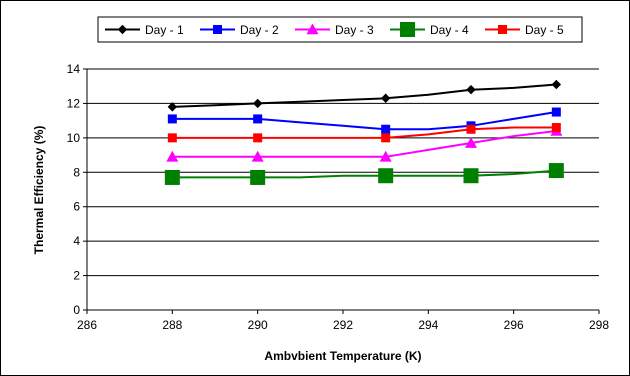  What do you see at coordinates (164, 30) in the screenshot?
I see `legend-label: Day - 1` at bounding box center [164, 30].